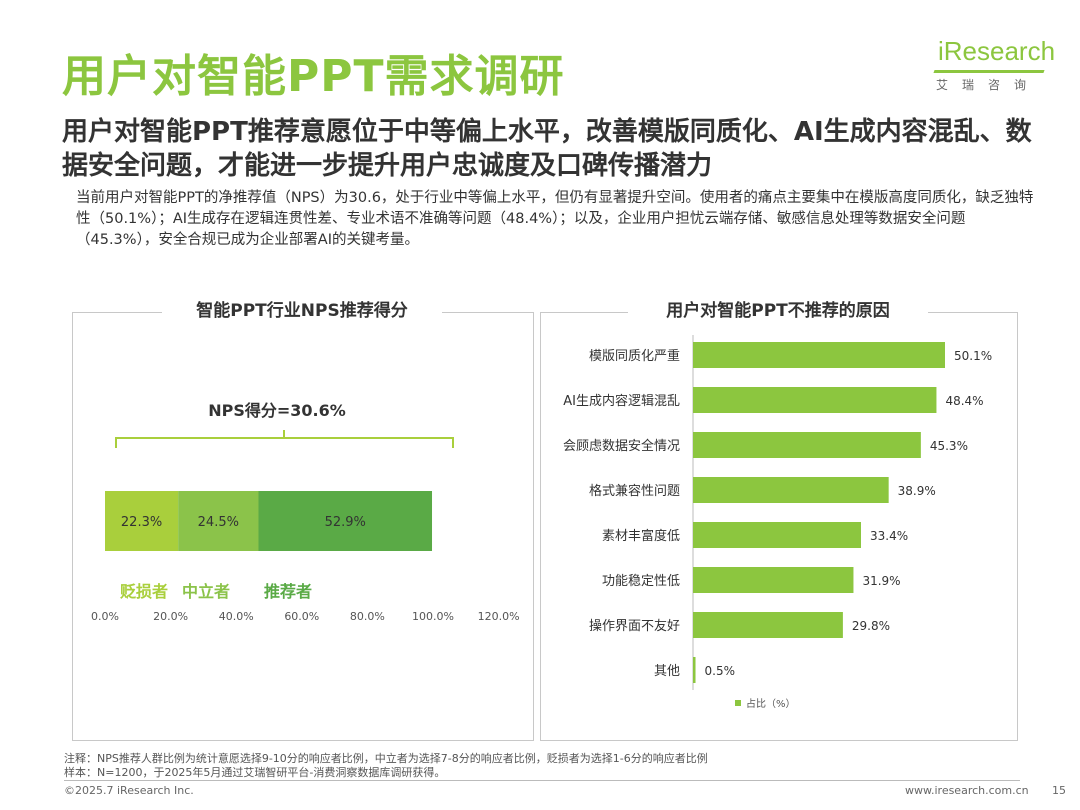 The height and width of the screenshot is (810, 1080). I want to click on nps-tick-label: 0.0%, so click(105, 616).